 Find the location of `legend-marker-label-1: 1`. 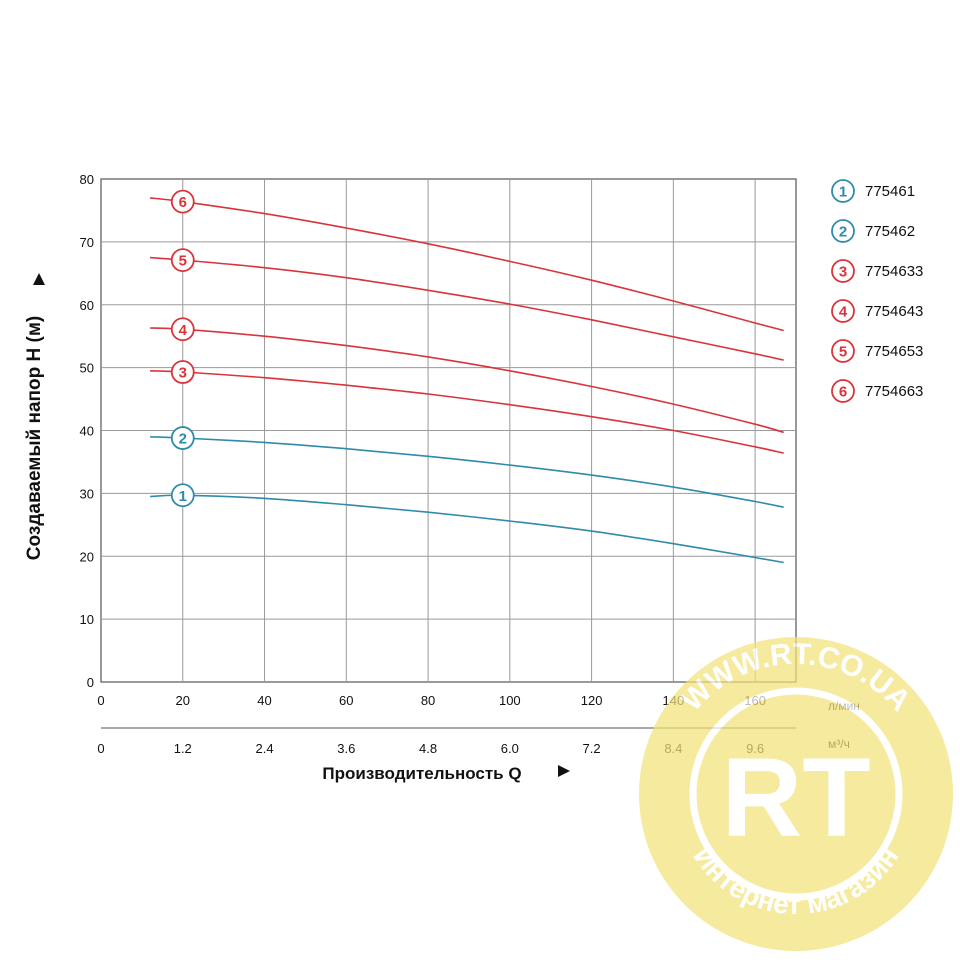

legend-marker-label-1: 1 is located at coordinates (843, 192).